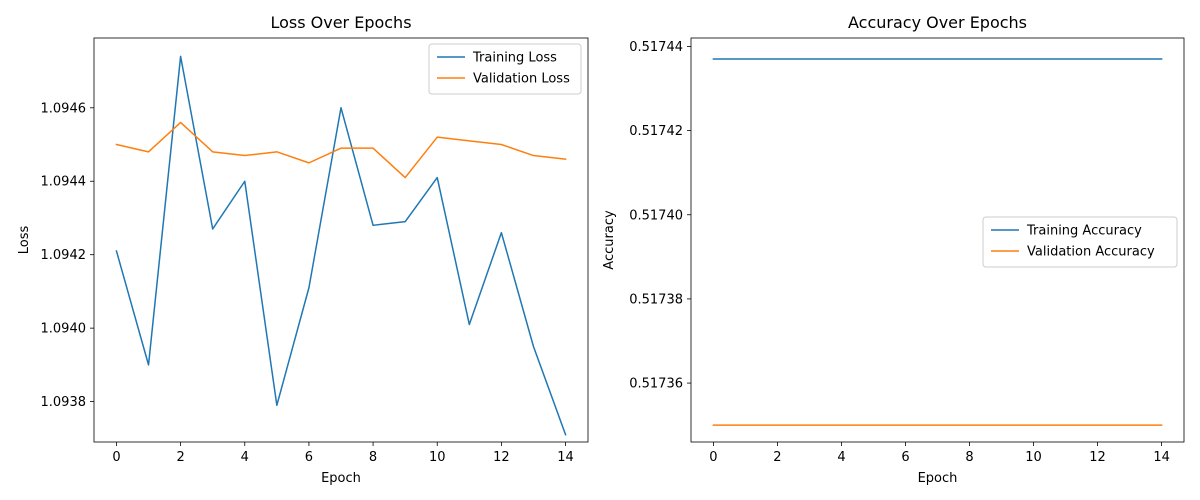 Image resolution: width=1200 pixels, height=500 pixels. What do you see at coordinates (341, 150) in the screenshot?
I see `series-line-validation-loss` at bounding box center [341, 150].